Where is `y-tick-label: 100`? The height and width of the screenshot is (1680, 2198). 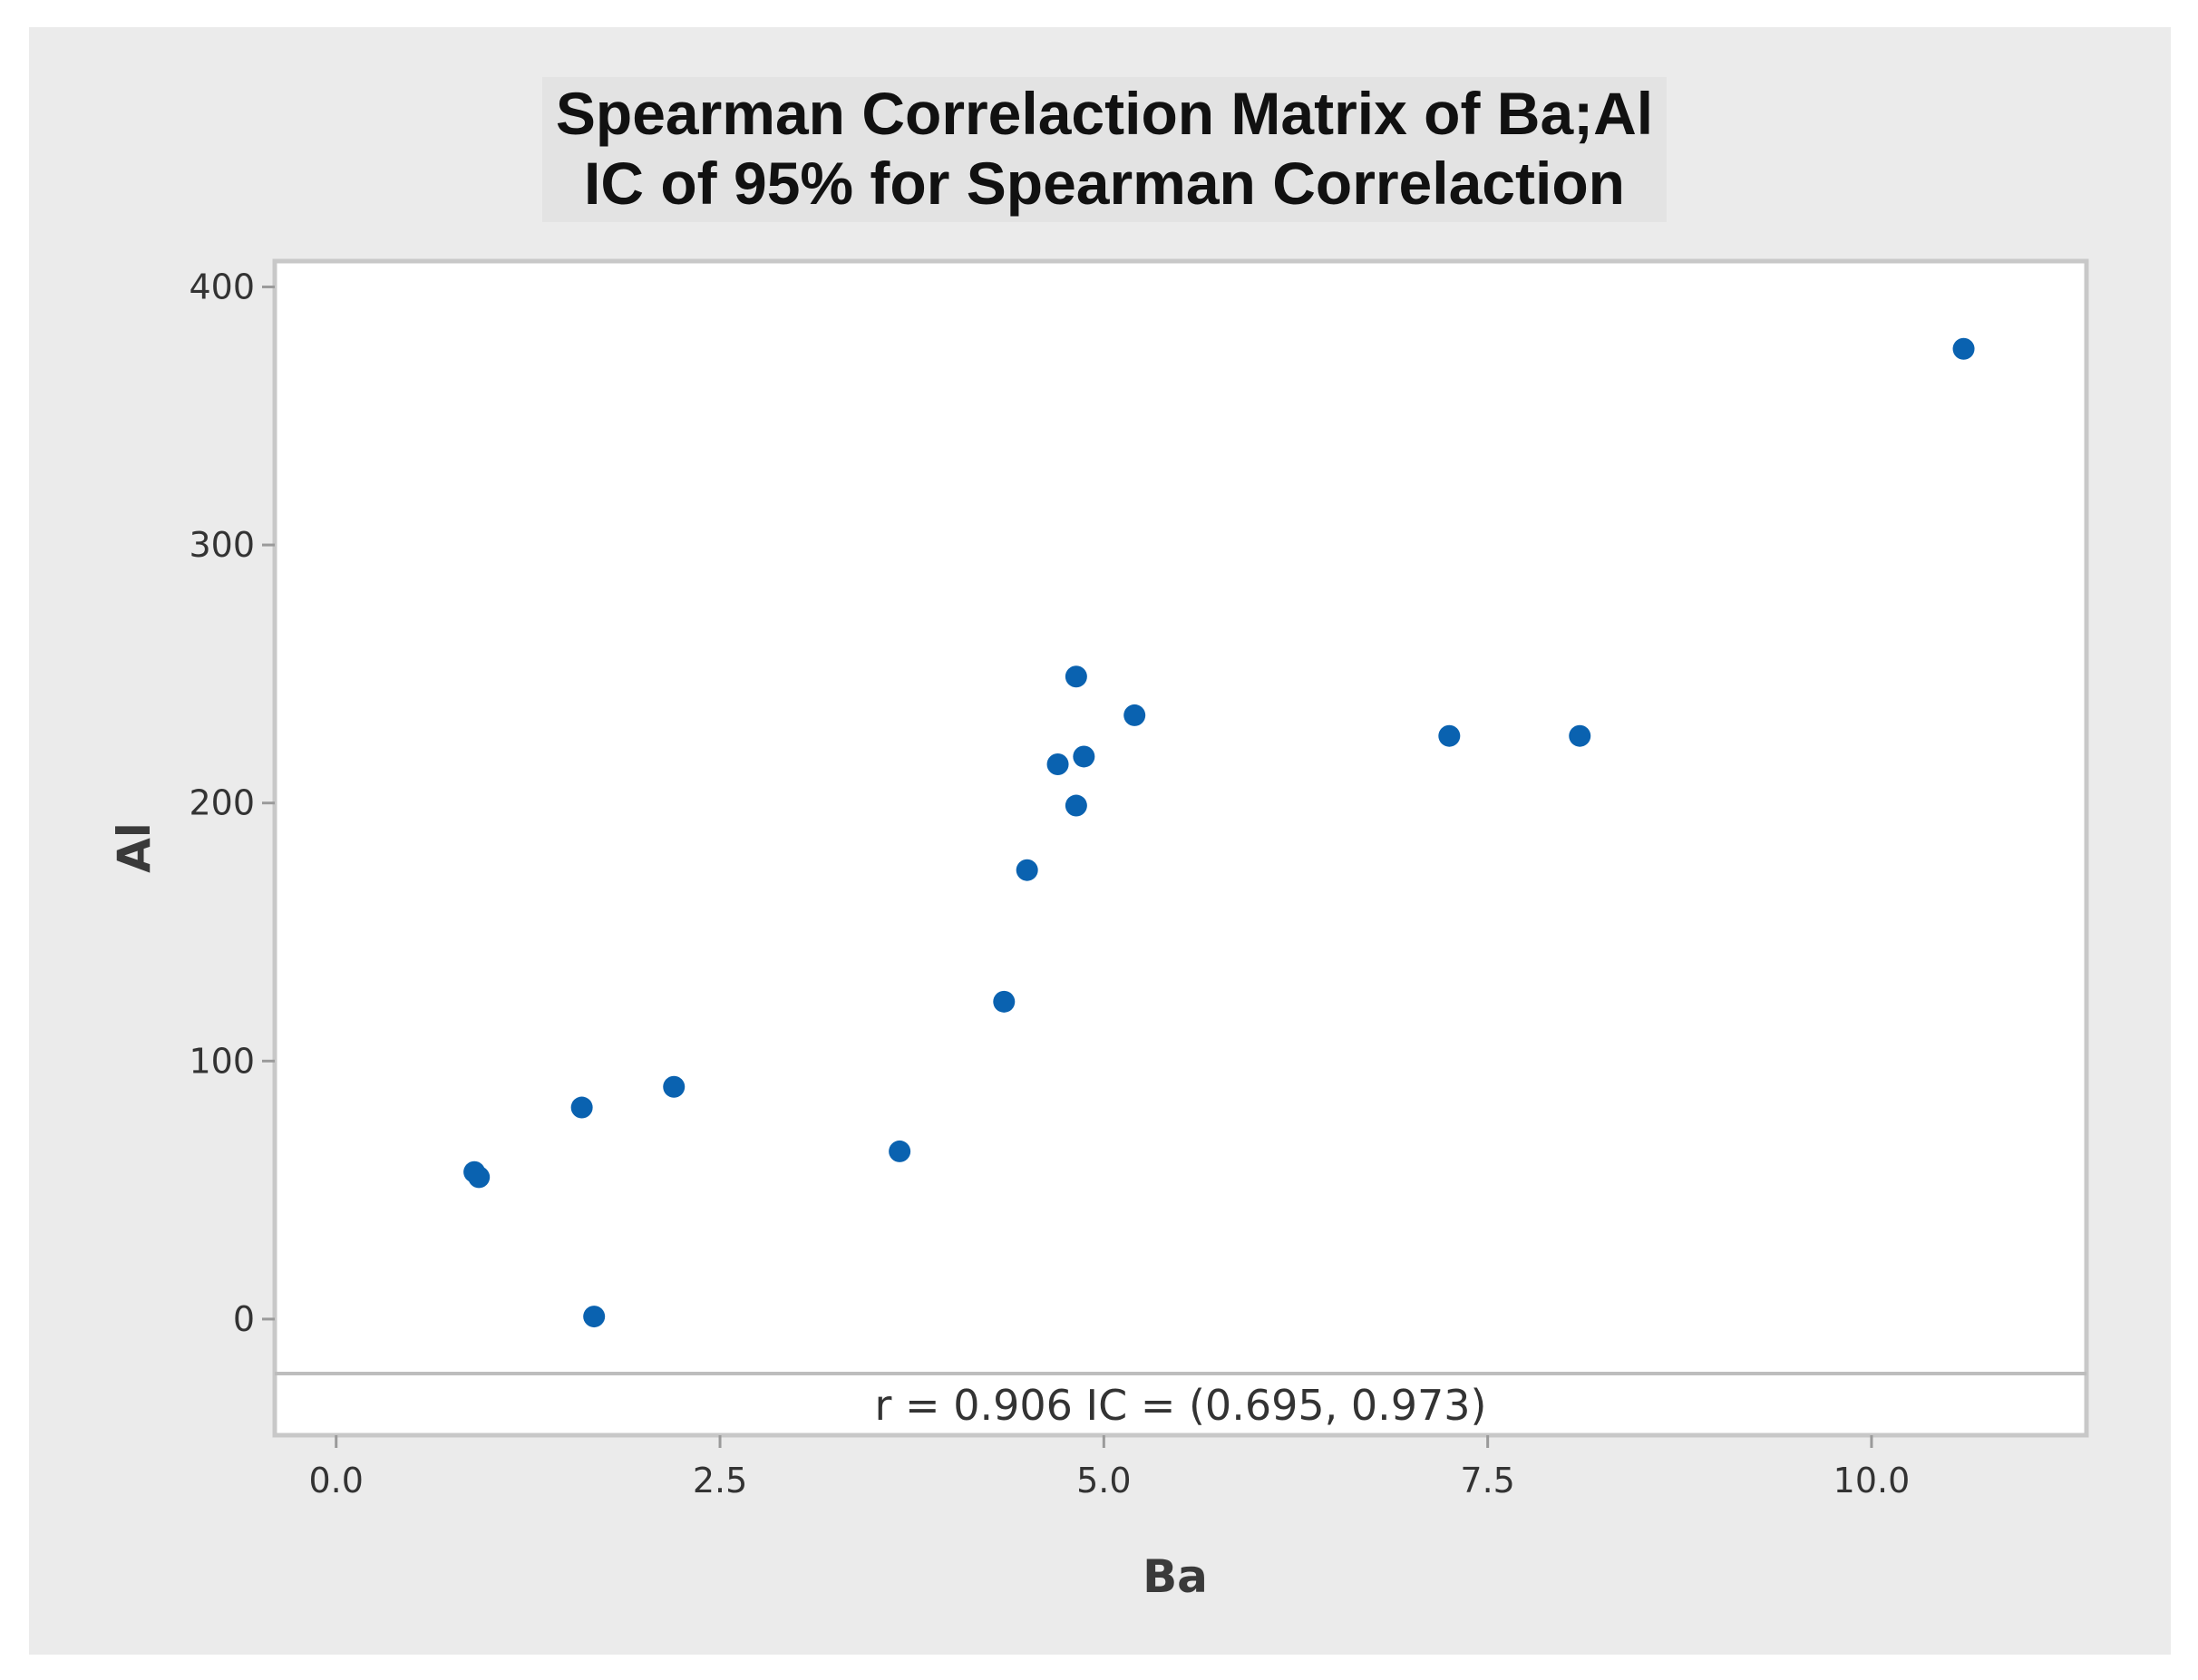 y-tick-label: 100 is located at coordinates (222, 1061).